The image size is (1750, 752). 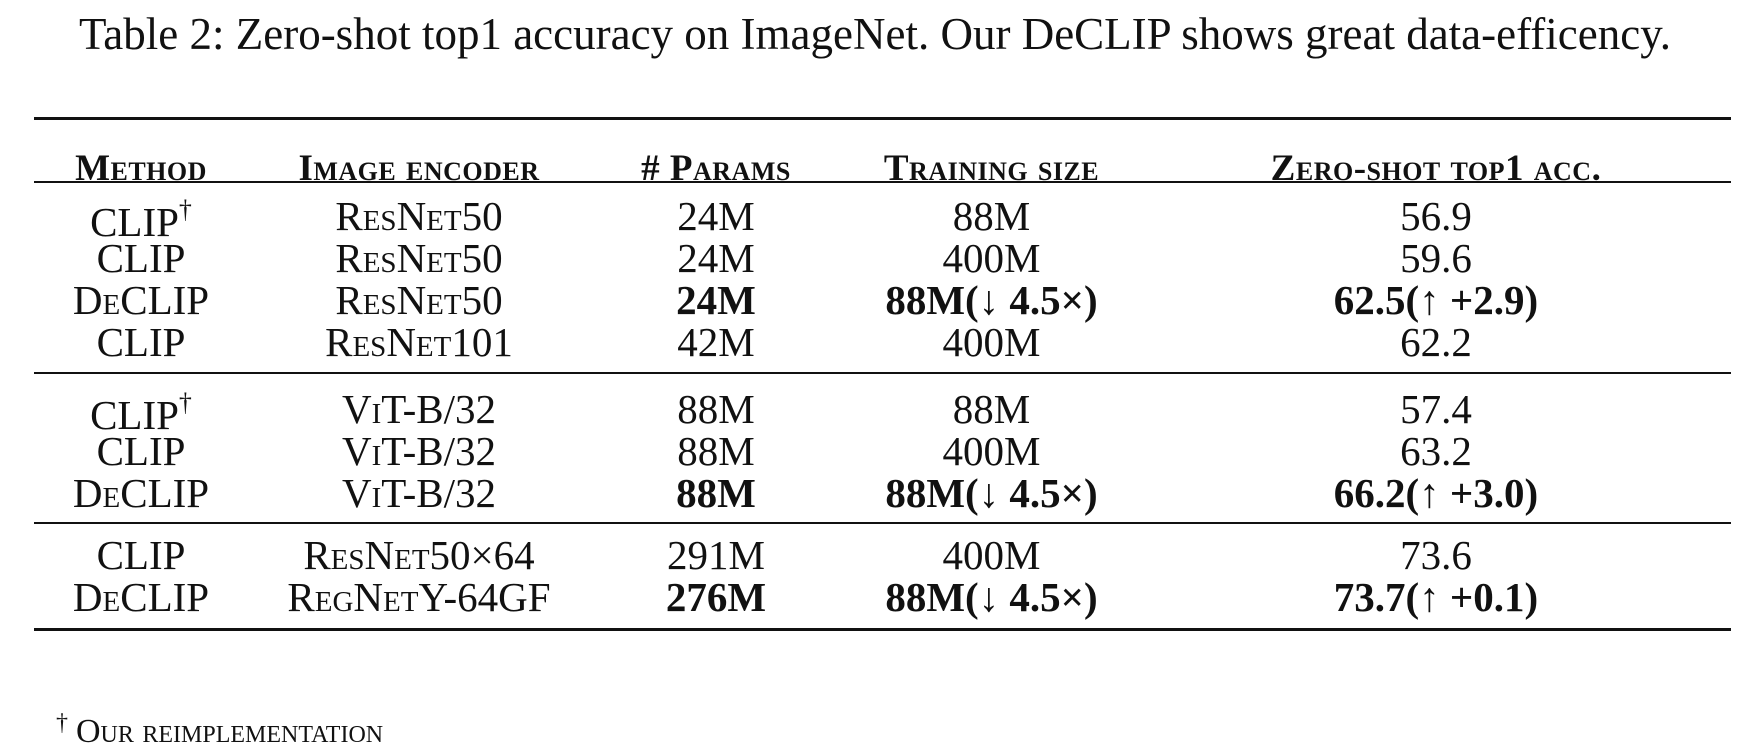 I want to click on accuracy-cell: 59.6, so click(x=1436, y=258).